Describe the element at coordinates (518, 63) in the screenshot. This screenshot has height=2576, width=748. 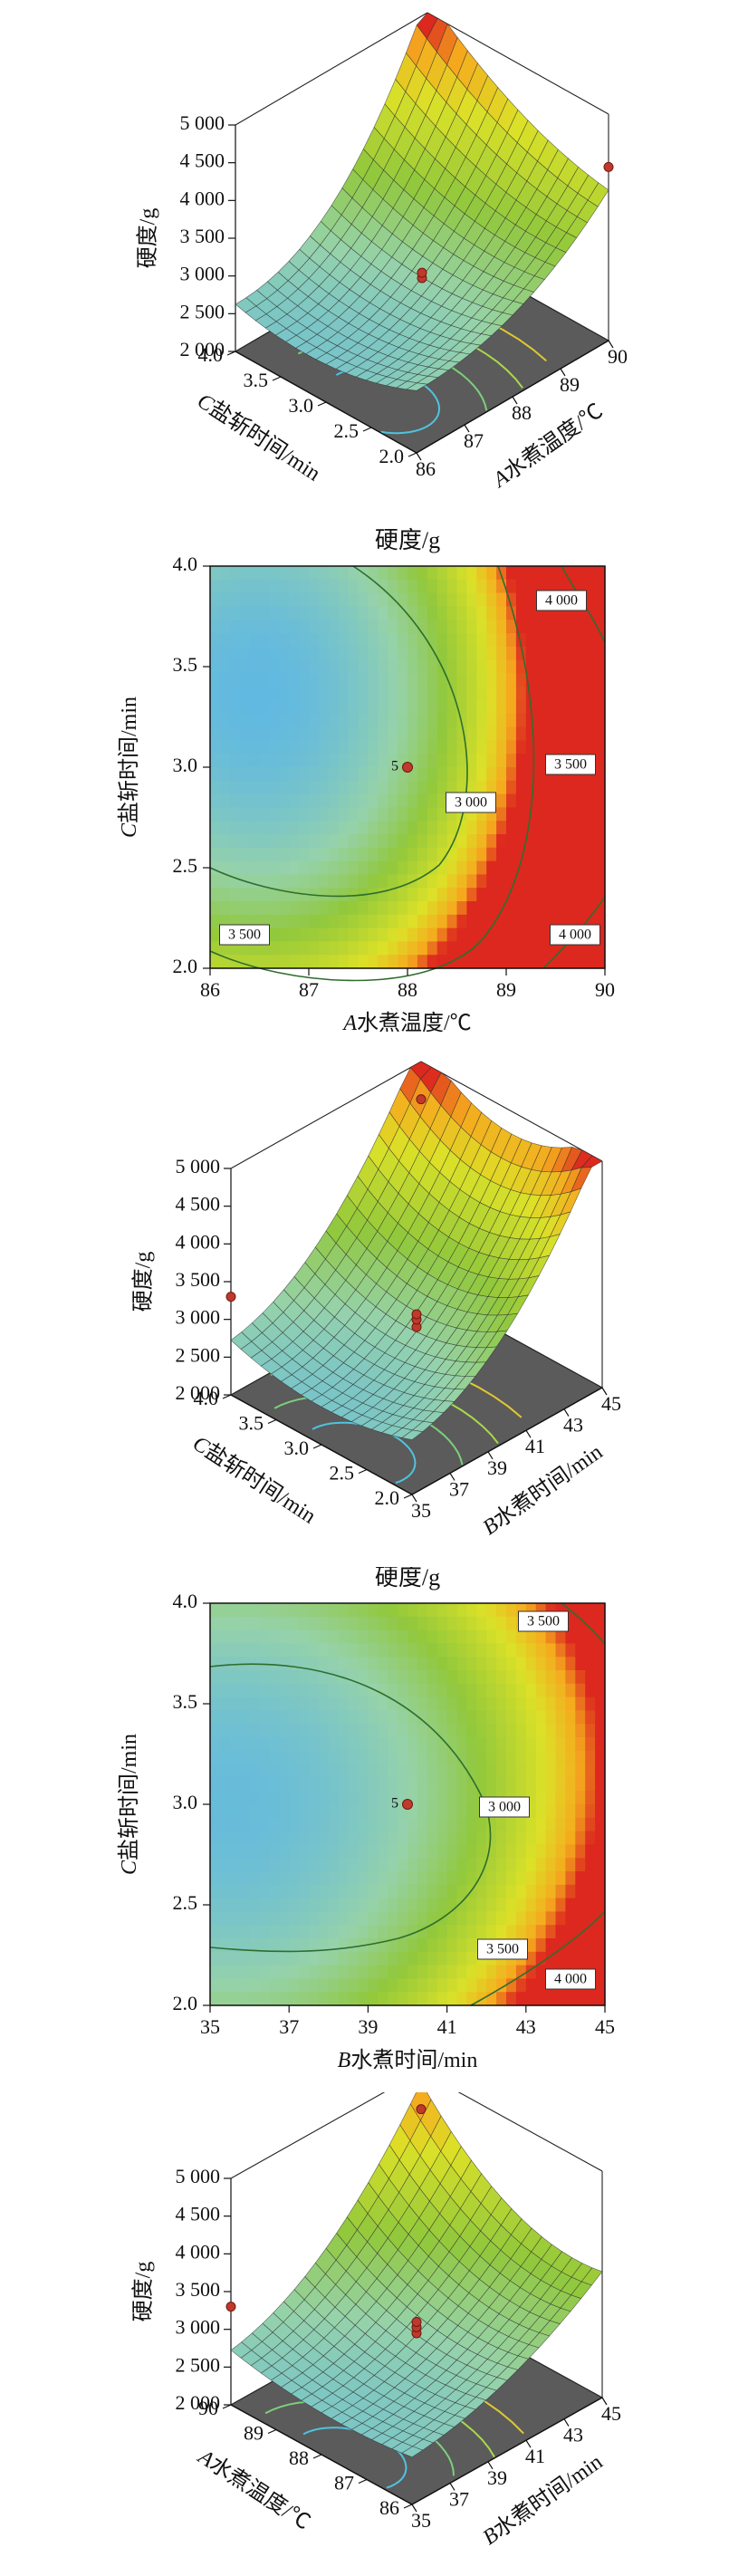
I see `back-top-edge-right` at that location.